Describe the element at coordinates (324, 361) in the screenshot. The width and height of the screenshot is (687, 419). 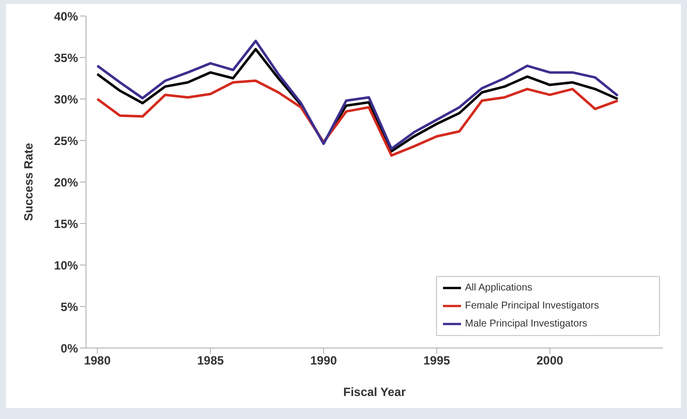
I see `x-tick-label: 1990` at that location.